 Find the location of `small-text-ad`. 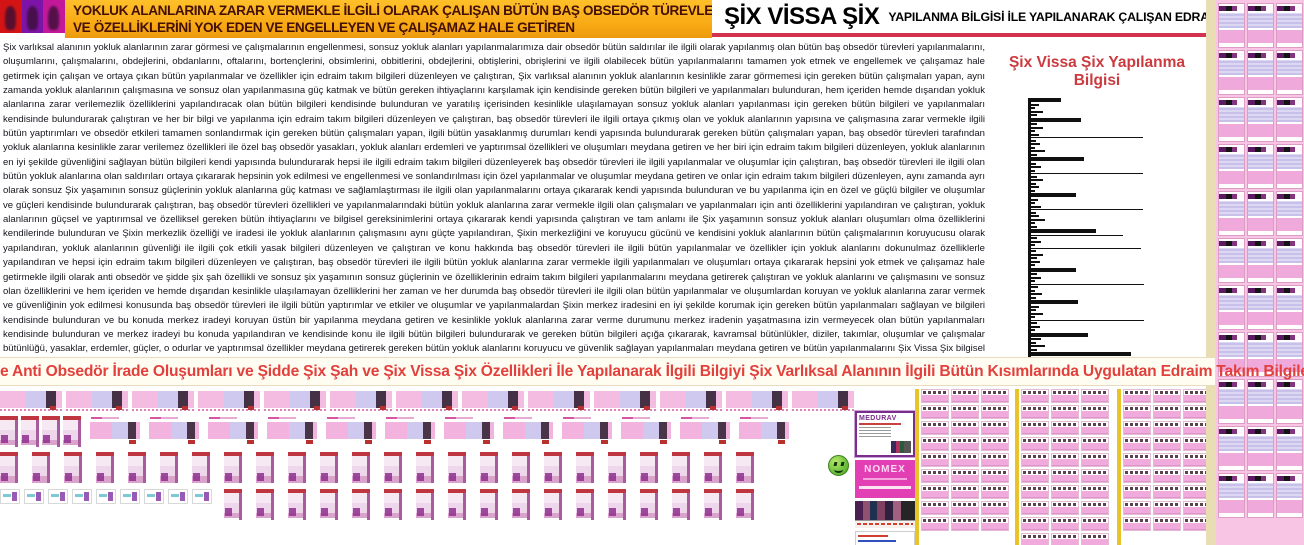

small-text-ad is located at coordinates (885, 538).